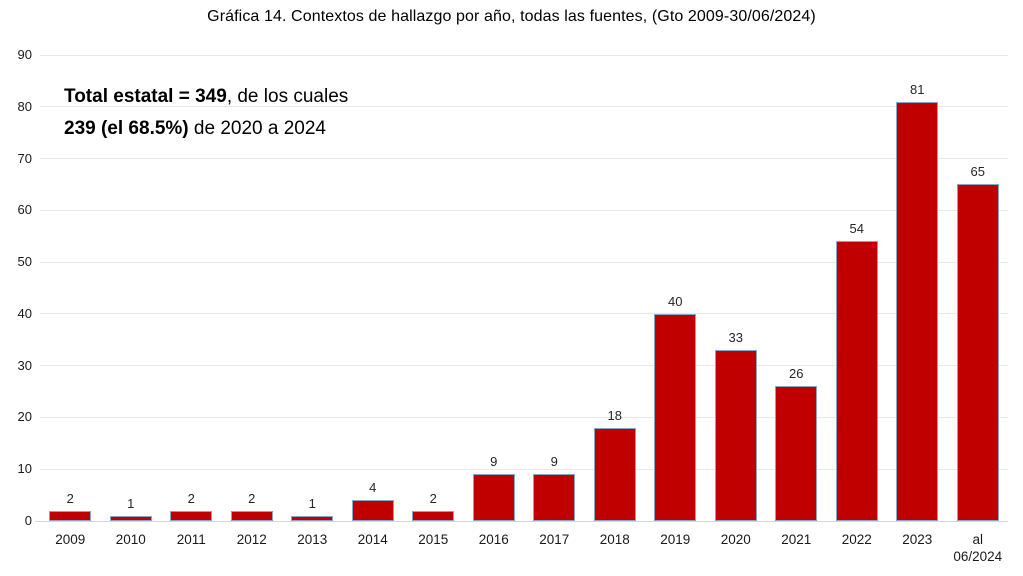 This screenshot has width=1023, height=576. Describe the element at coordinates (191, 515) in the screenshot. I see `bar-2011` at that location.